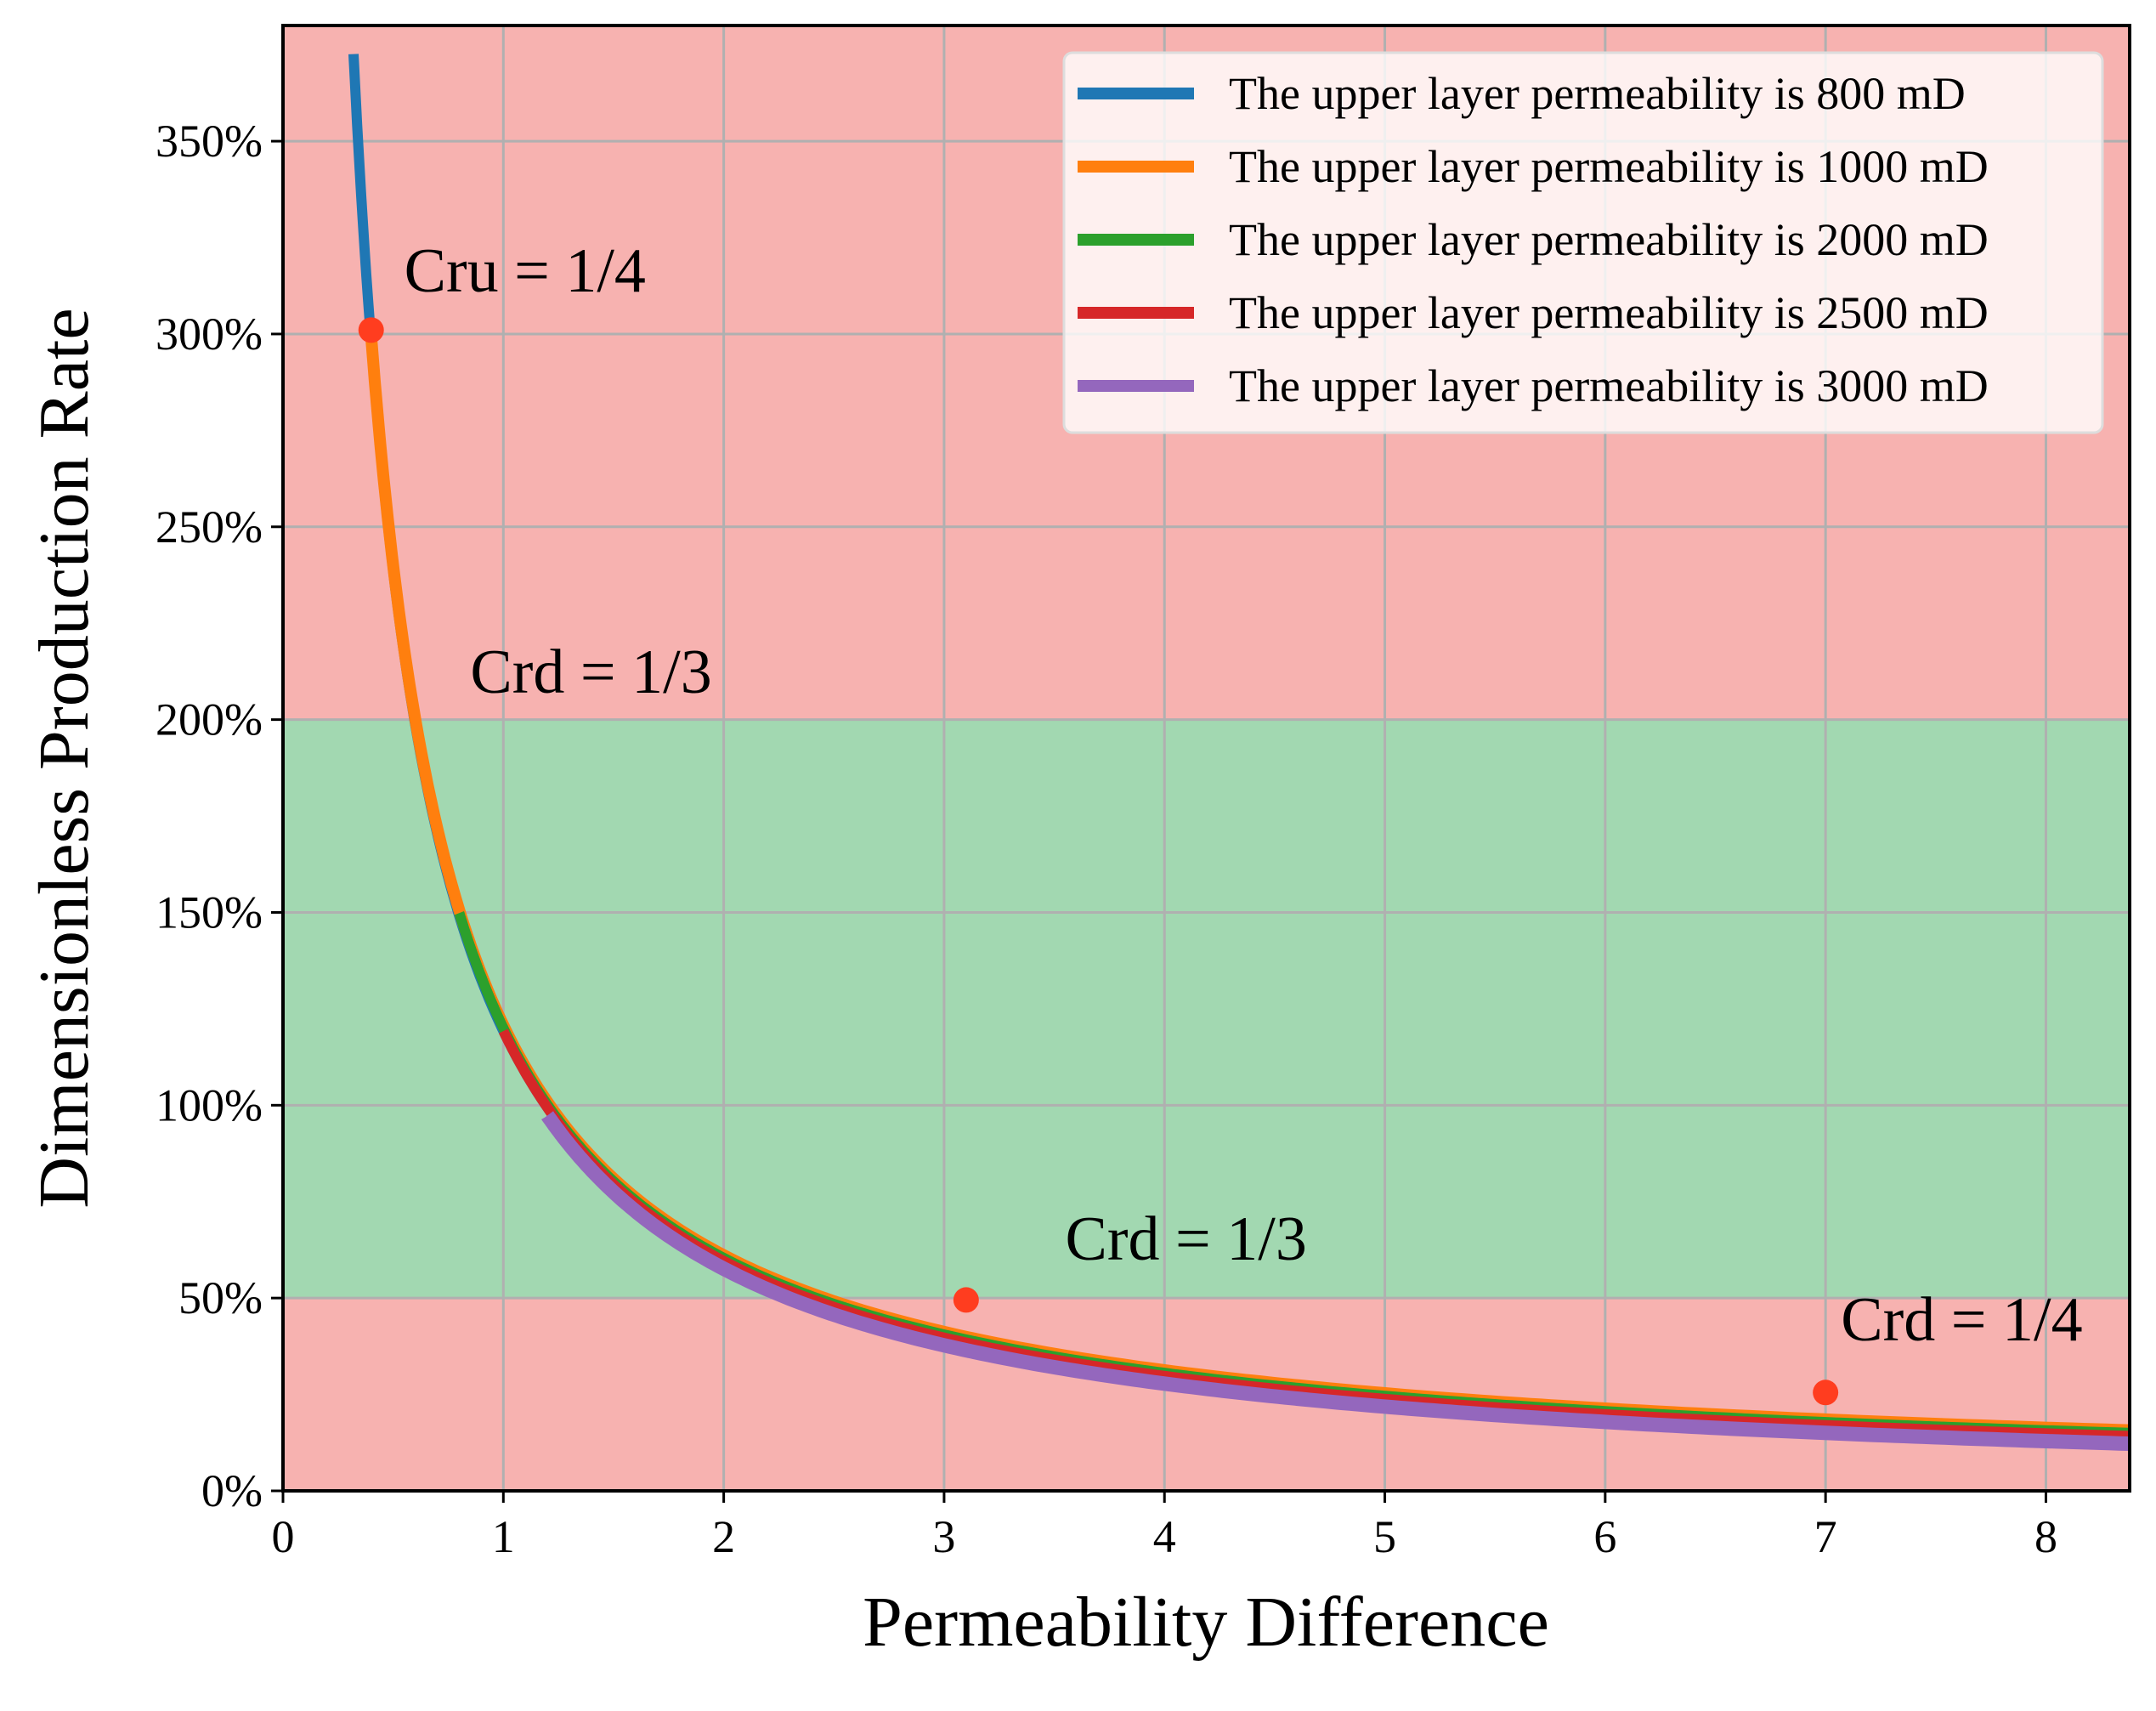 The image size is (2156, 1711). I want to click on legend-label-0: The upper layer permeability is 800 mD, so click(1598, 93).